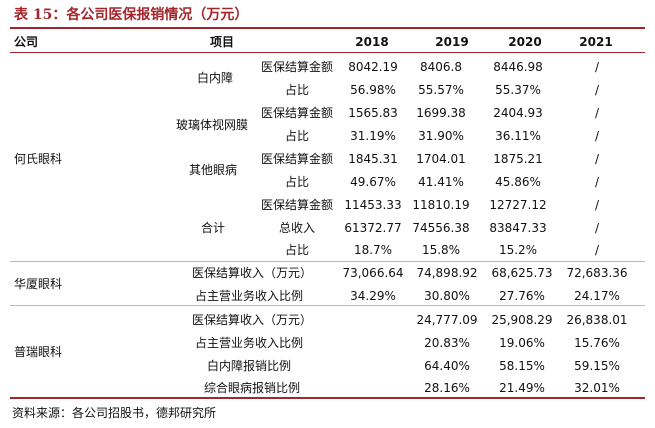  What do you see at coordinates (373, 296) in the screenshot?
I see `table-cell: 34.29%` at bounding box center [373, 296].